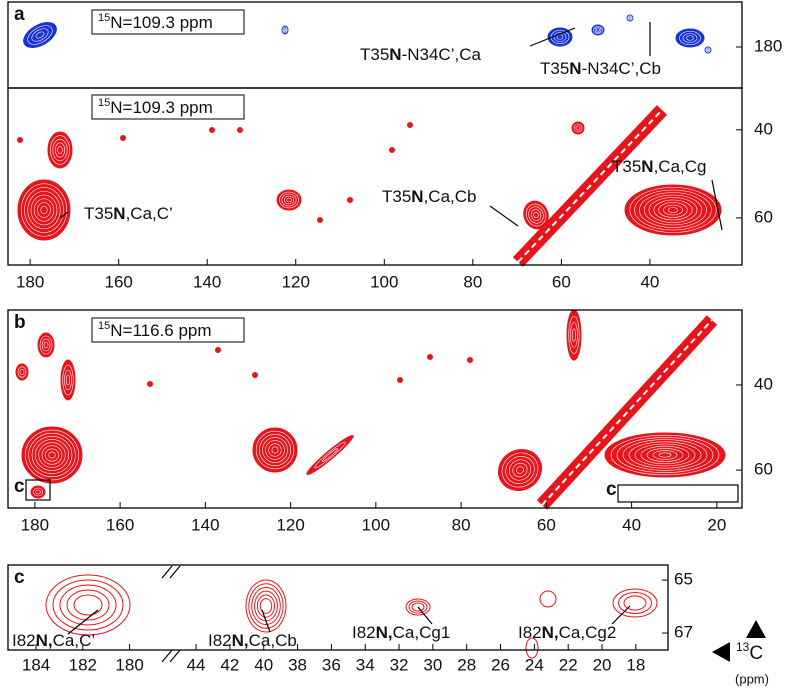  What do you see at coordinates (207, 281) in the screenshot?
I see `x-tick-label: 140` at bounding box center [207, 281].